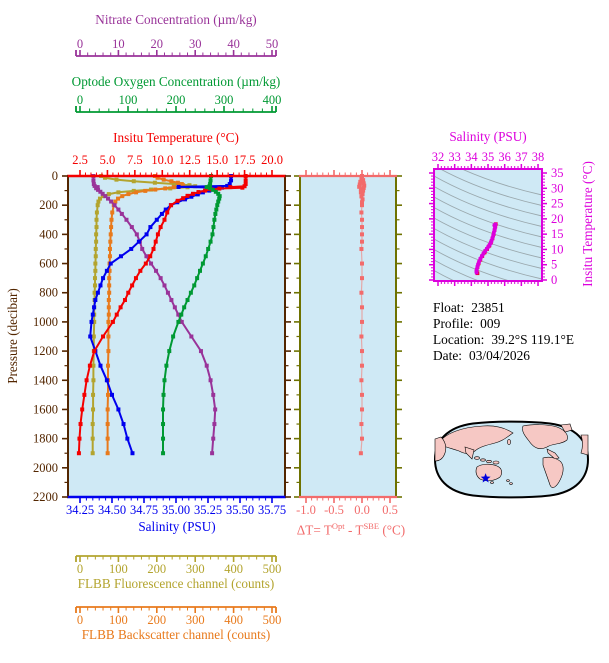  What do you see at coordinates (557, 188) in the screenshot?
I see `ts-y-tick-label: 30` at bounding box center [557, 188].